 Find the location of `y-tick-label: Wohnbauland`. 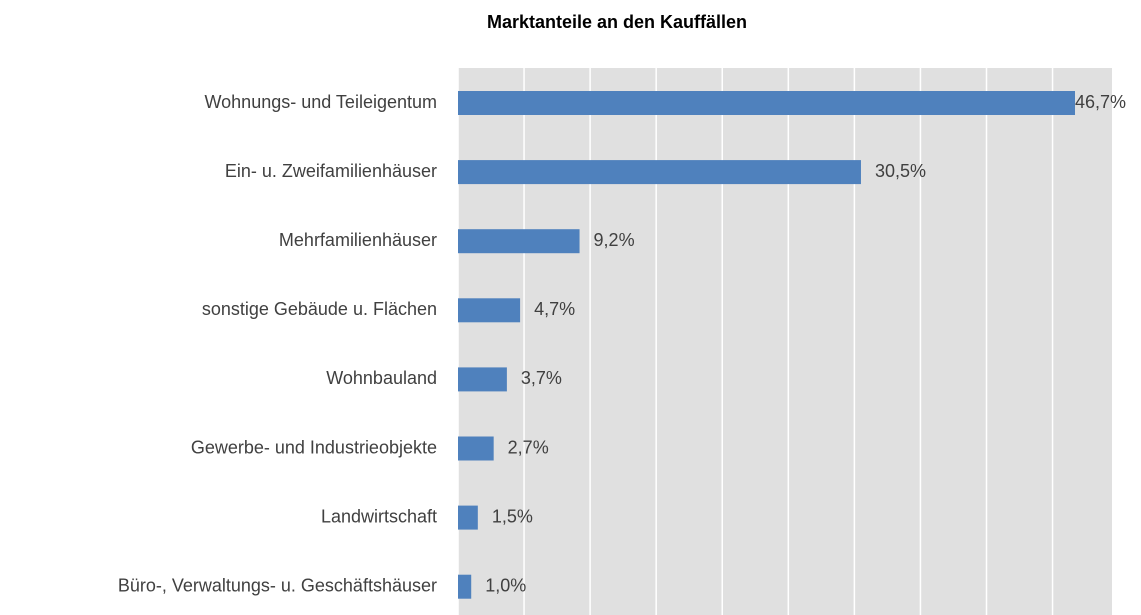

y-tick-label: Wohnbauland is located at coordinates (381, 378).